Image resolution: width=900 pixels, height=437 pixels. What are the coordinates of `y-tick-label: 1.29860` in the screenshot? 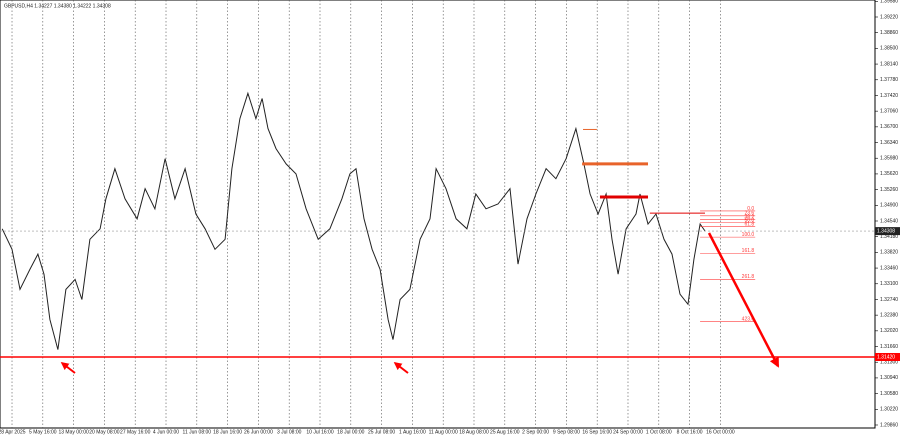 It's located at (889, 425).